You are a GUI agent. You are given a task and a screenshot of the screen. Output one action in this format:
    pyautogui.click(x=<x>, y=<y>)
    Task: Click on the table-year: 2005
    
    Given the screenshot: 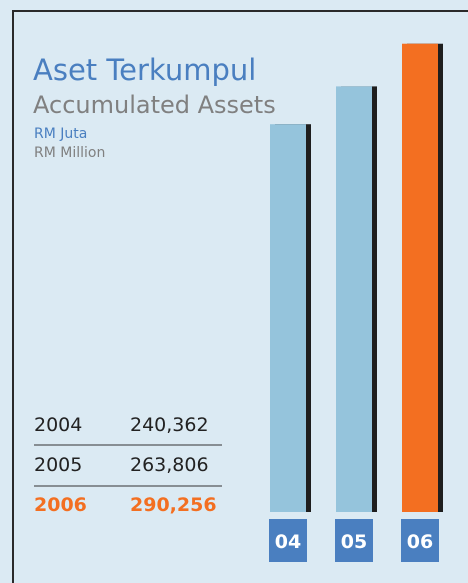 What is the action you would take?
    pyautogui.click(x=58, y=465)
    